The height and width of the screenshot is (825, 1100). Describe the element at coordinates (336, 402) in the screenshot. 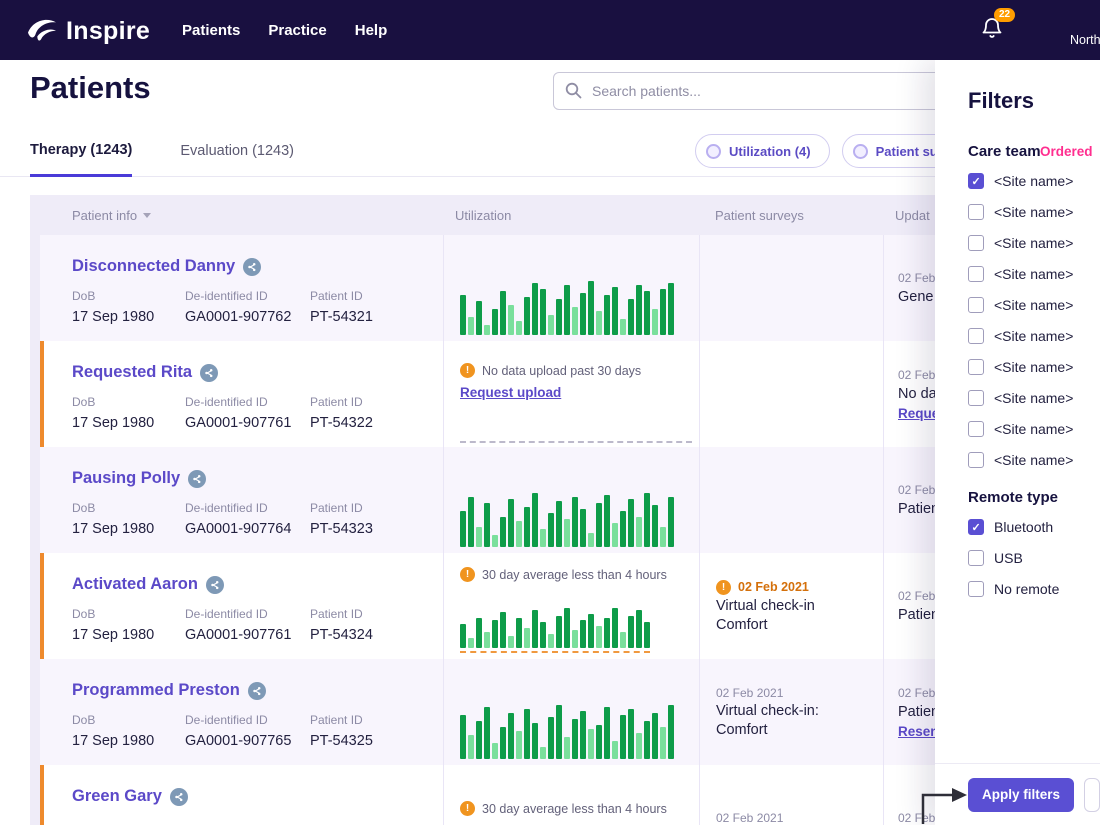

I see `pid-label: Patient ID` at that location.